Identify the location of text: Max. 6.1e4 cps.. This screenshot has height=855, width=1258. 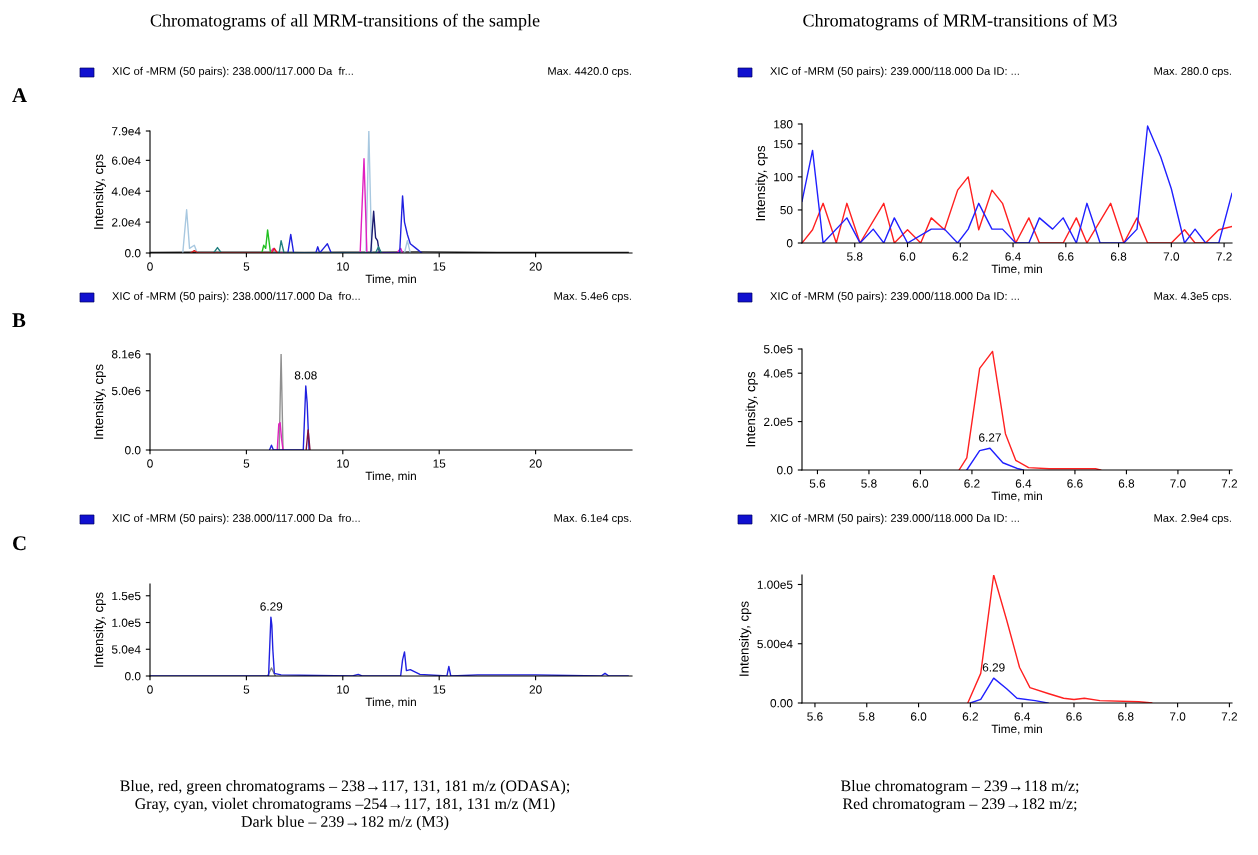
(592, 519).